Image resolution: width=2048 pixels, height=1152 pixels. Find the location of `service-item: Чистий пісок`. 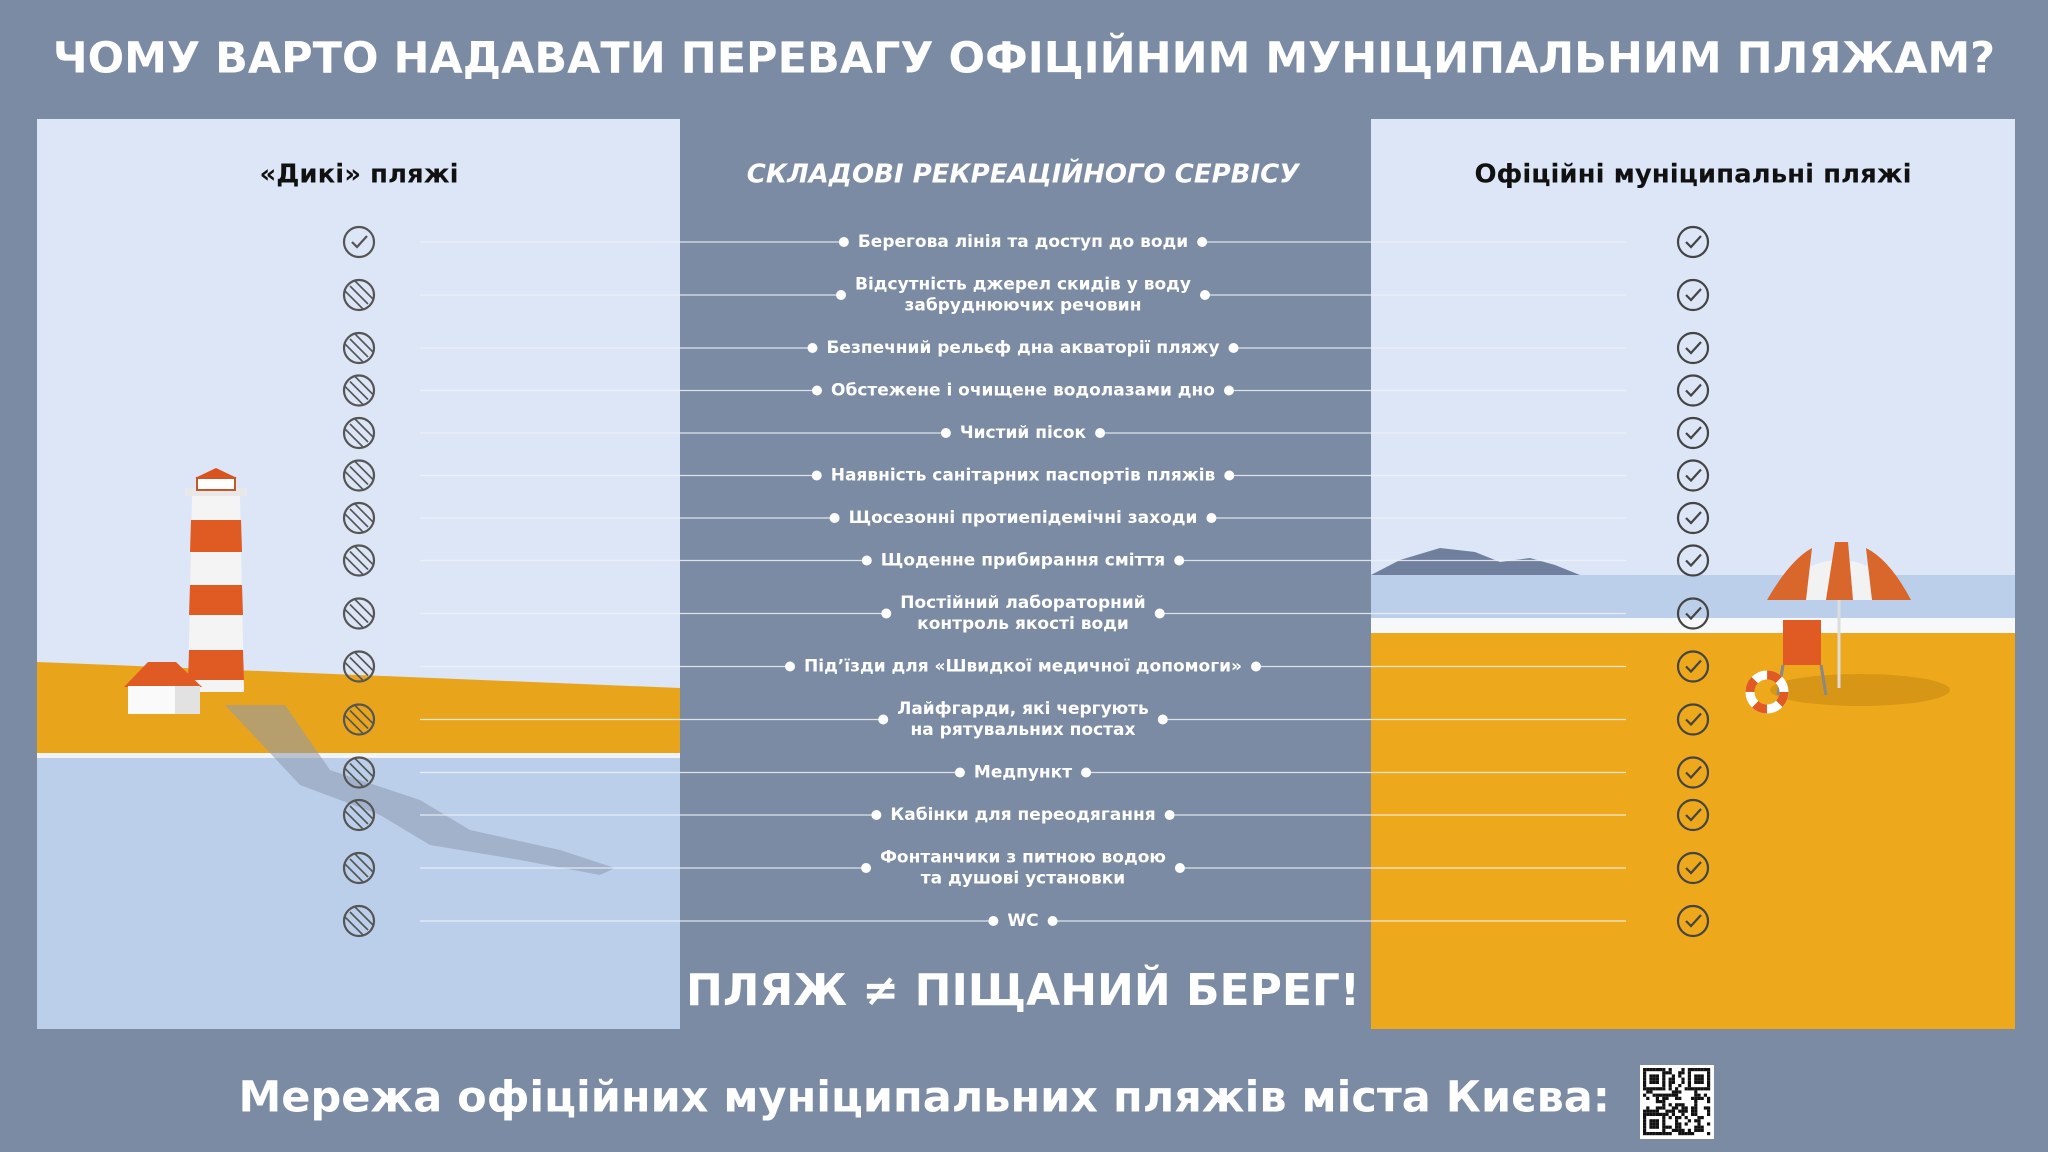

service-item: Чистий пісок is located at coordinates (1023, 433).